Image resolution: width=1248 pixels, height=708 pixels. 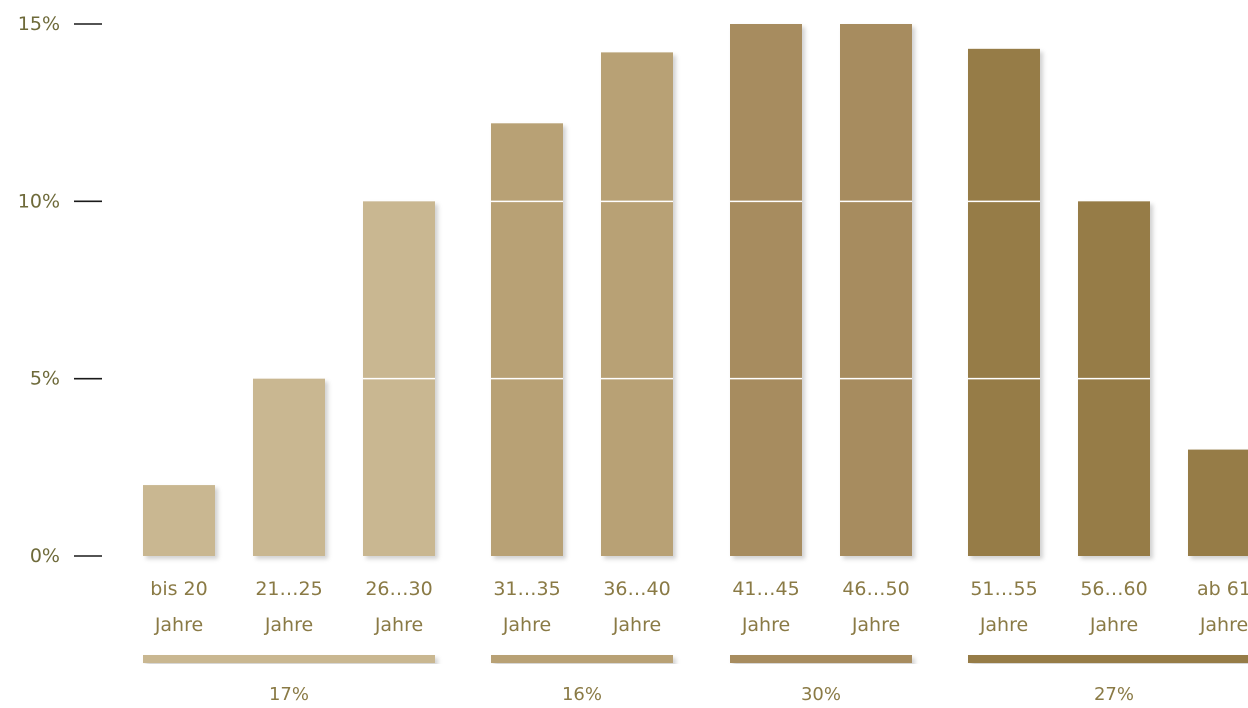 I want to click on x-tick-label: 41…45, so click(x=765, y=589).